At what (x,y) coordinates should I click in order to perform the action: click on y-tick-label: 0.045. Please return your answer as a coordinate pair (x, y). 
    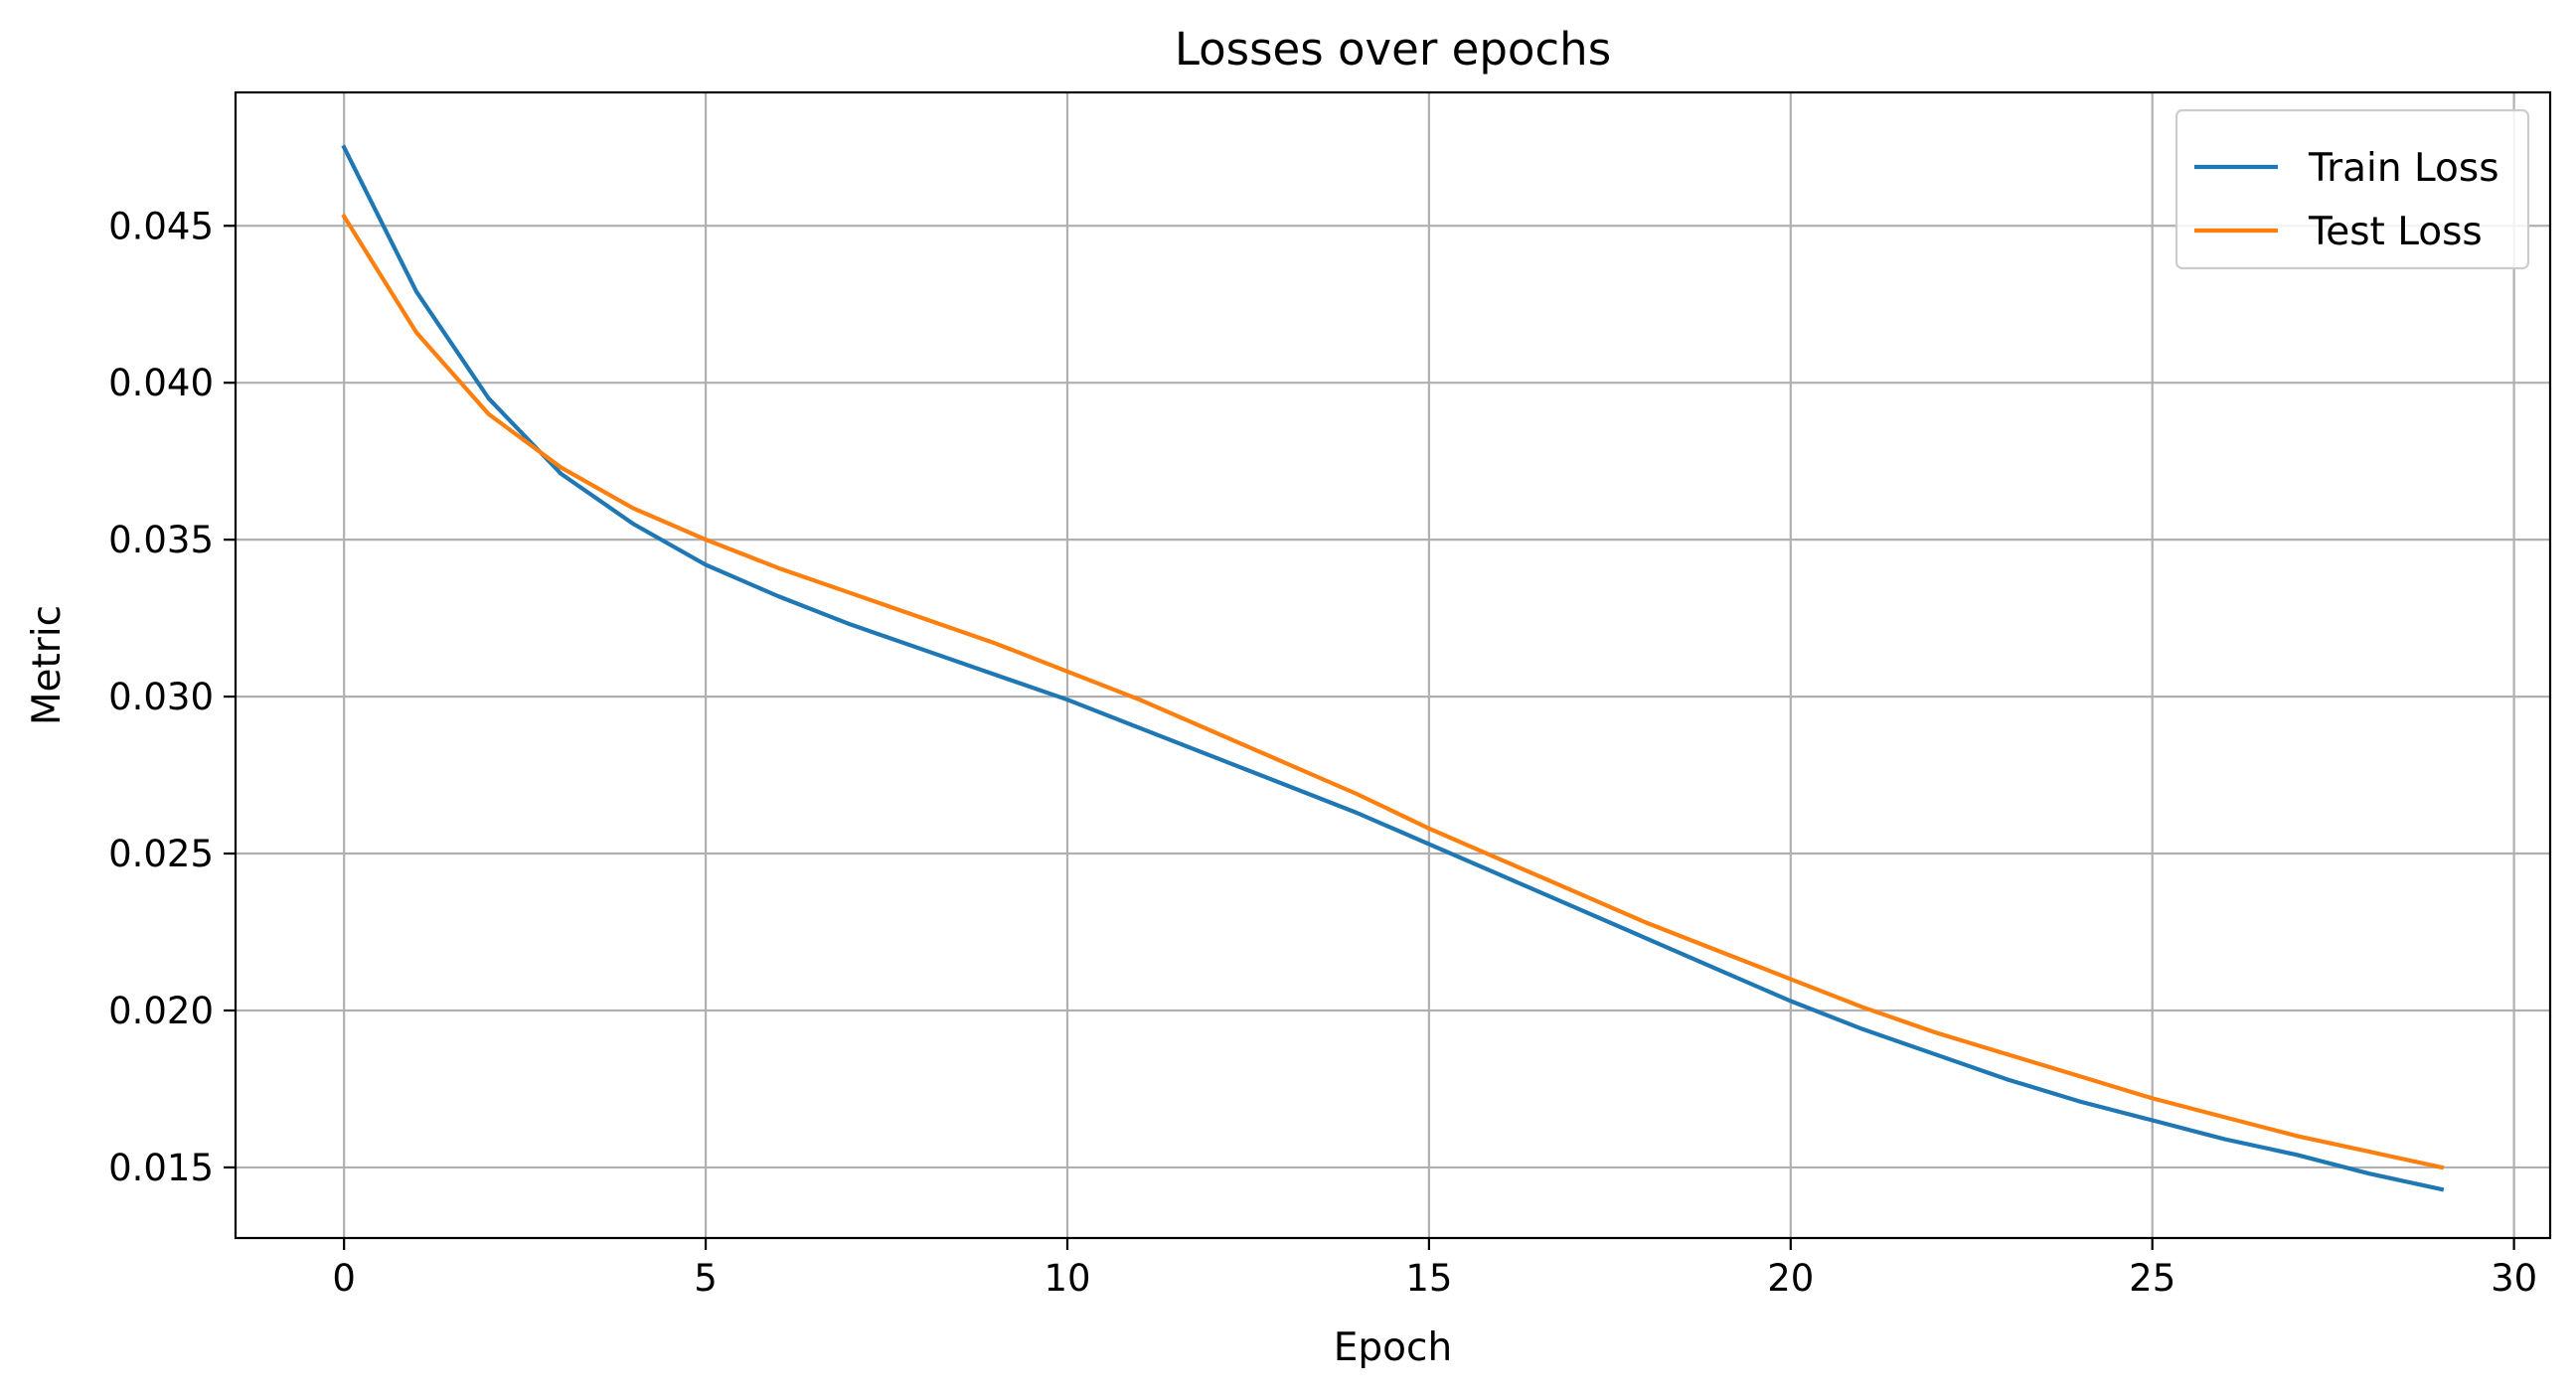
    Looking at the image, I should click on (161, 226).